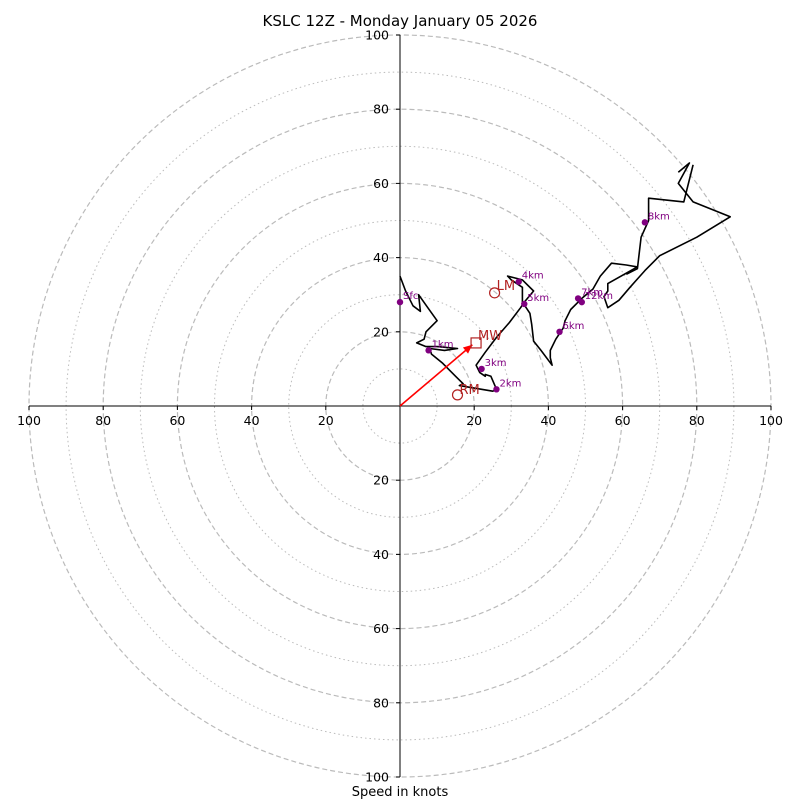  Describe the element at coordinates (410, 296) in the screenshot. I see `height-label-Sfc: Sfc` at that location.